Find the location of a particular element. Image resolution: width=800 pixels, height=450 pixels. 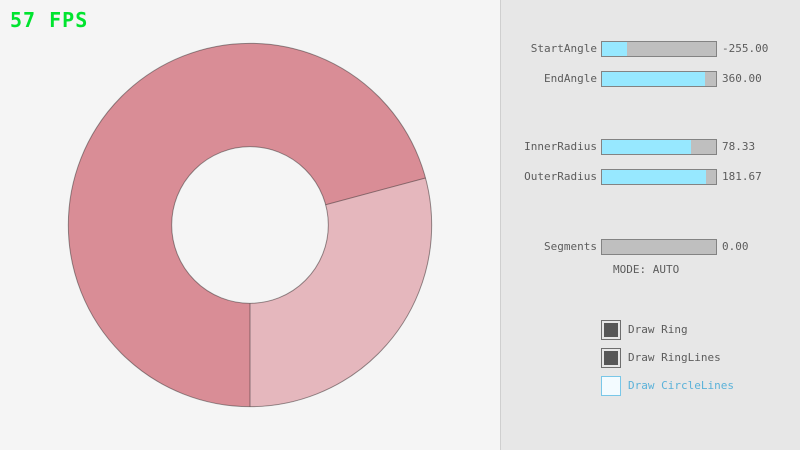

inner-radius-row: InnerRadius 78.33 is located at coordinates (650, 147).